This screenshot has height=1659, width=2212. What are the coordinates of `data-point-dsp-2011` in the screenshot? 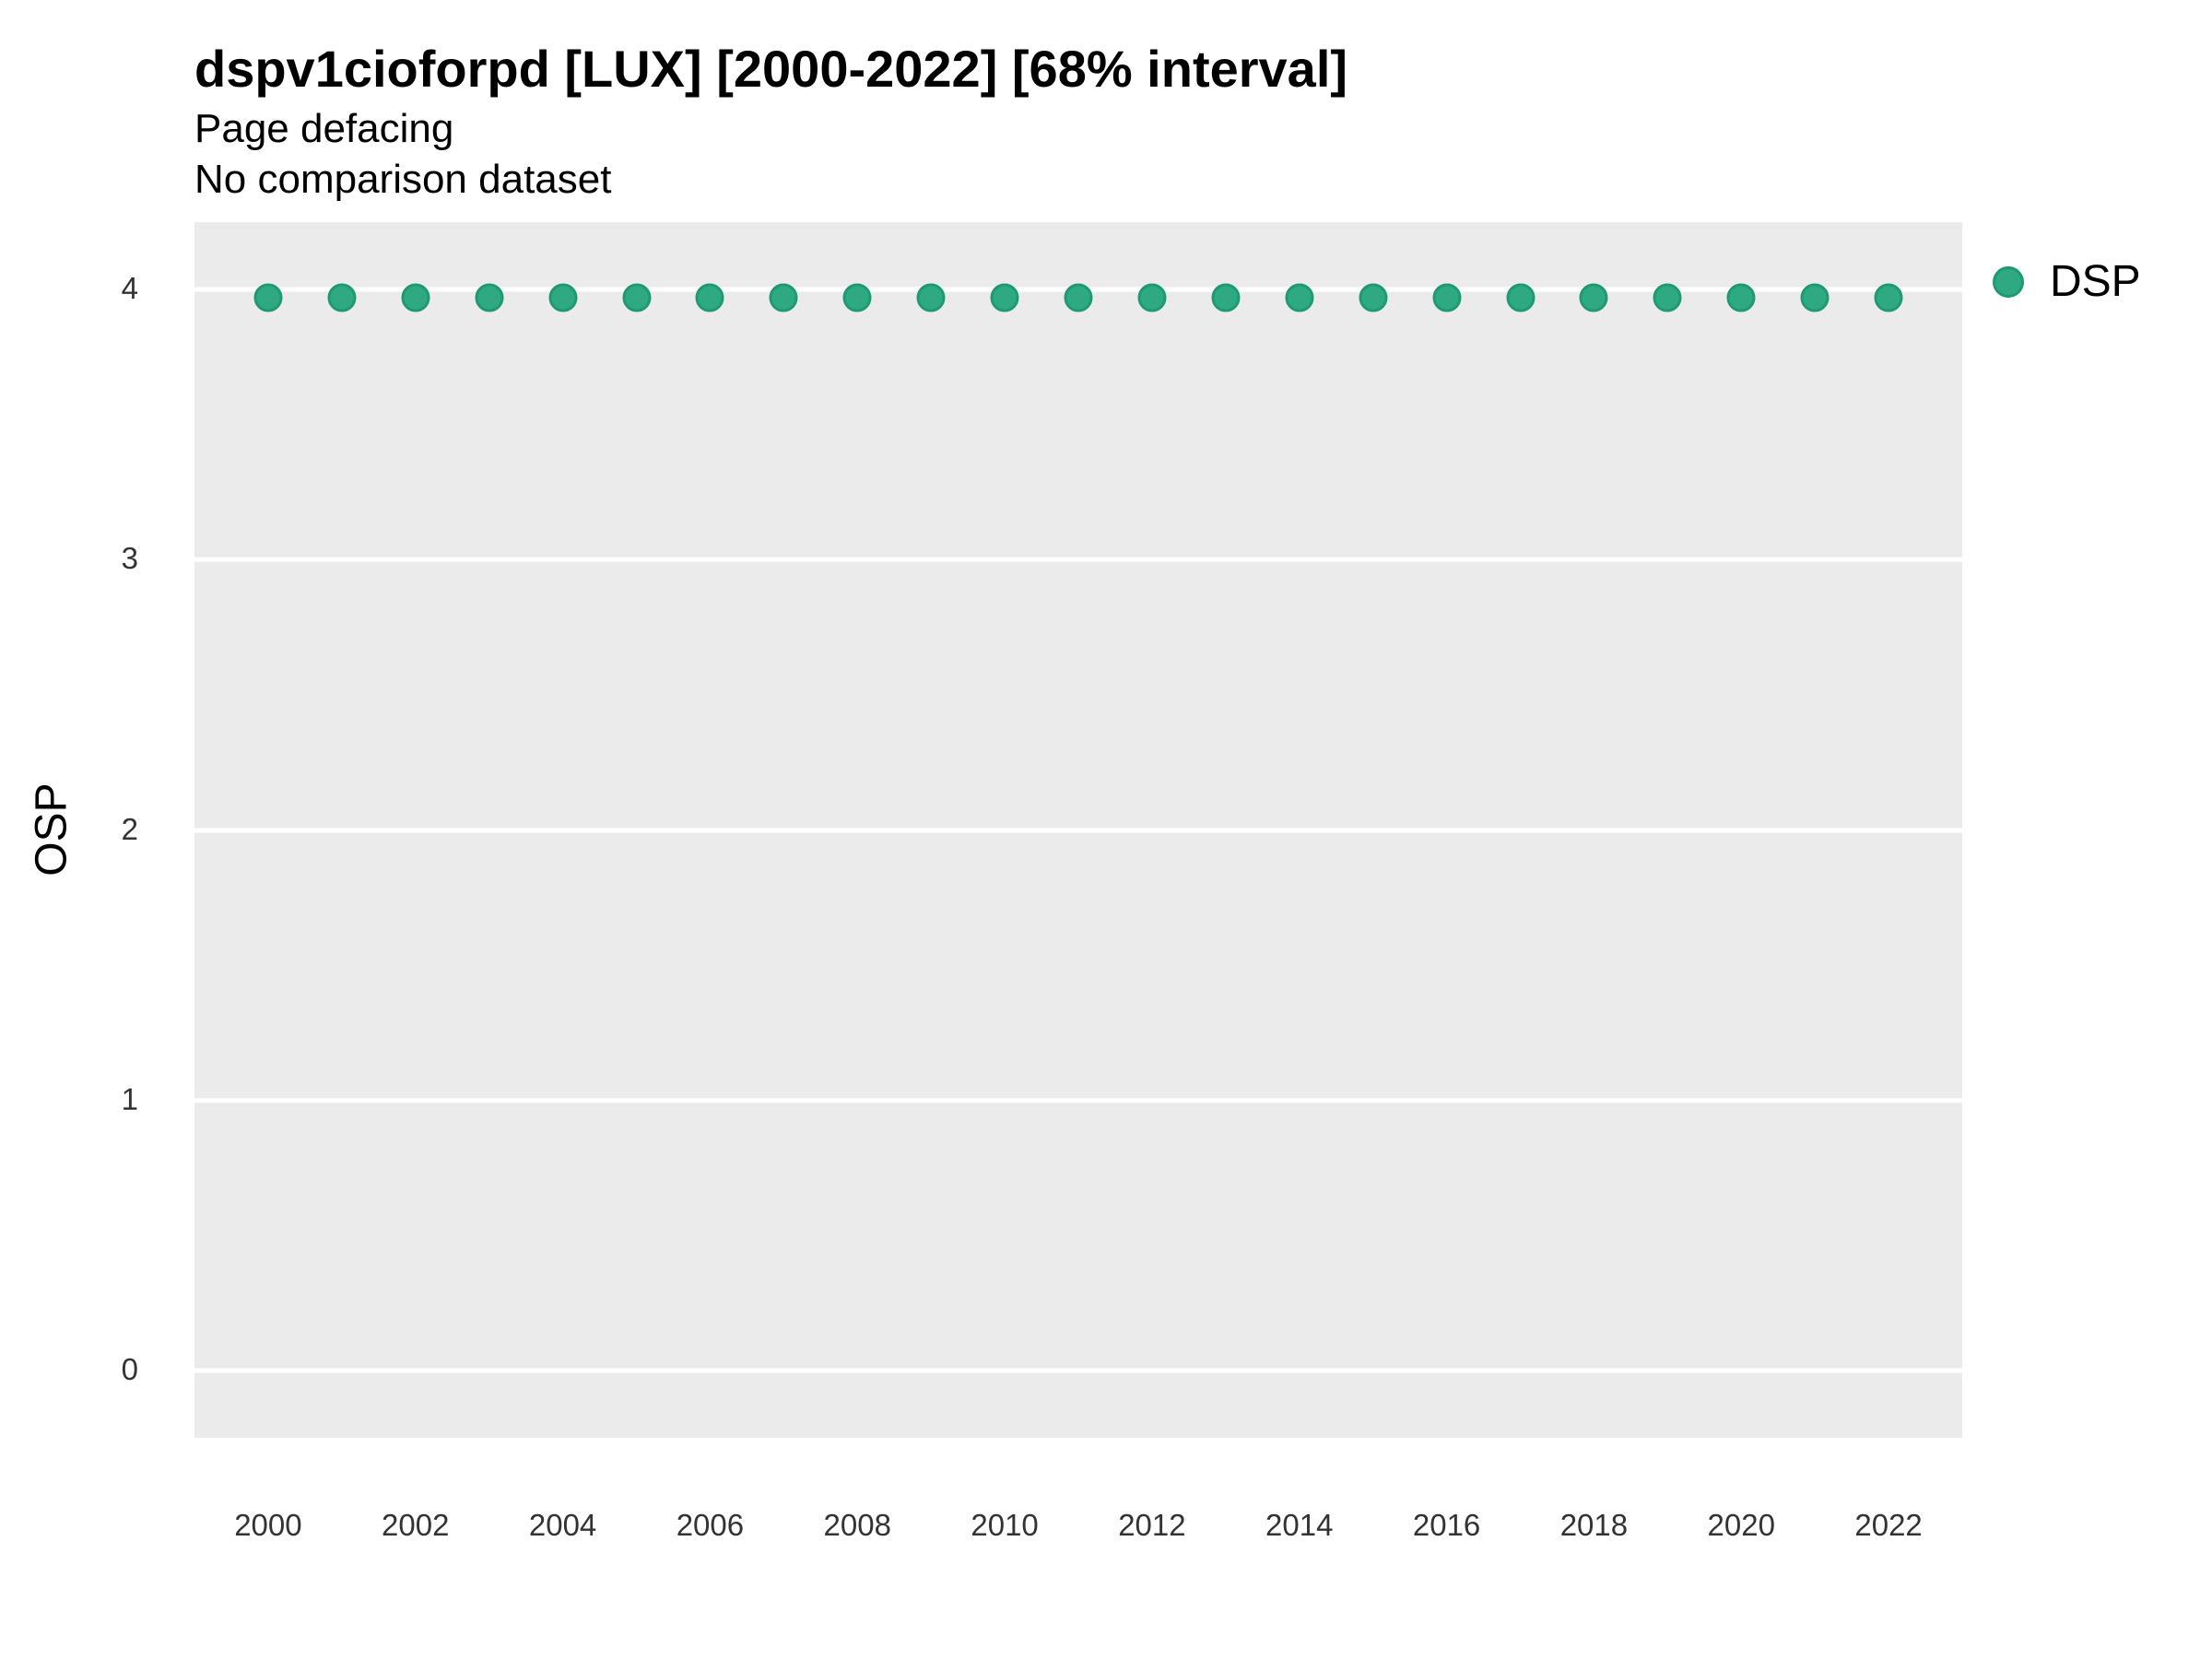 It's located at (1078, 297).